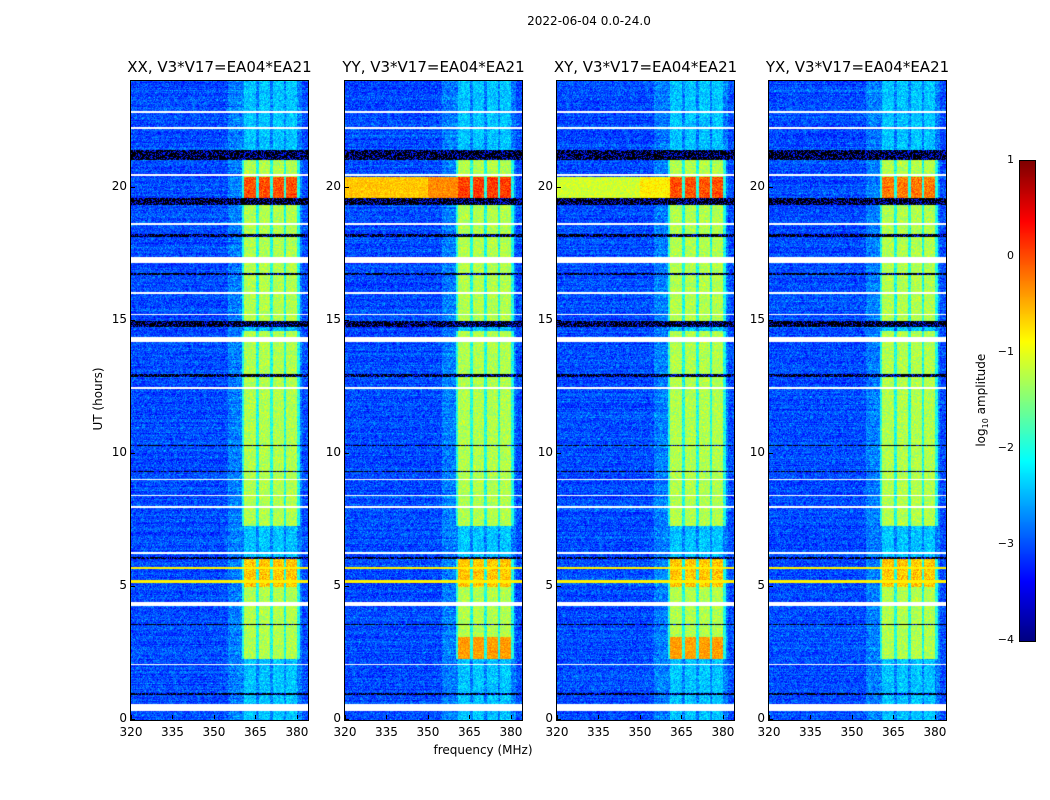 The width and height of the screenshot is (1050, 800). I want to click on colorbar-label: log10 amplitude, so click(982, 400).